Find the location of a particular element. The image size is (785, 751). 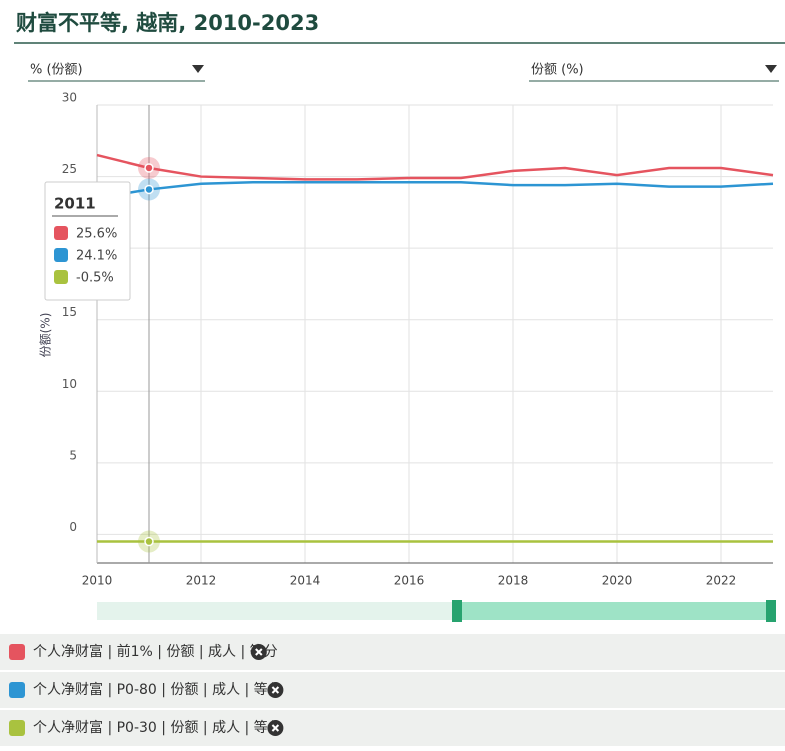

y-tick-label: 0 is located at coordinates (73, 527).